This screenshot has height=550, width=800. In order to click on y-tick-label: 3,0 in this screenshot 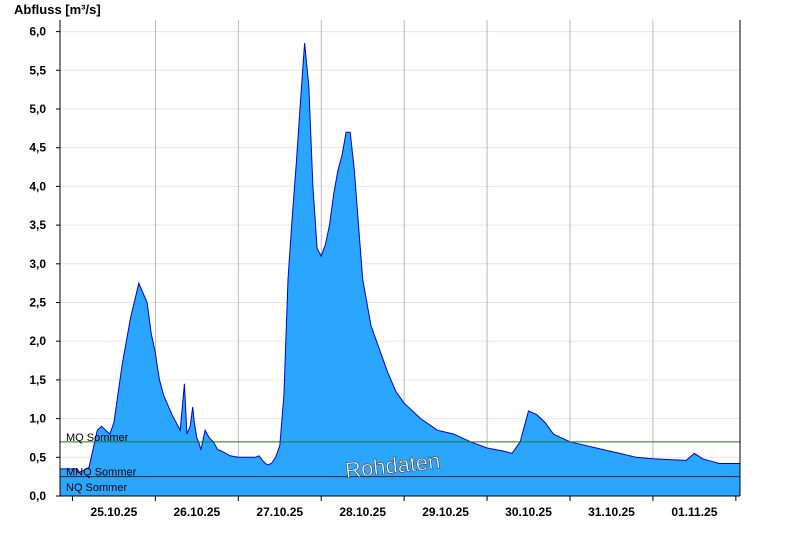, I will do `click(37, 264)`.